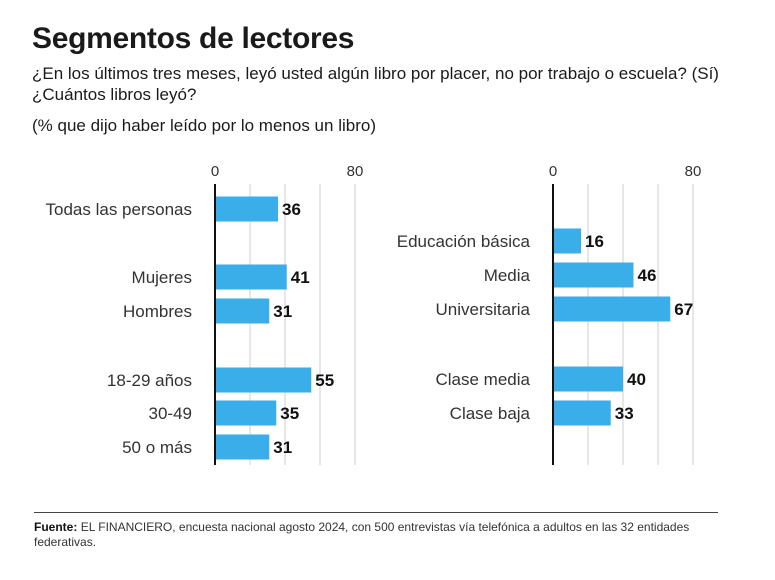 This screenshot has height=580, width=775. What do you see at coordinates (683, 309) in the screenshot?
I see `value-label: 67` at bounding box center [683, 309].